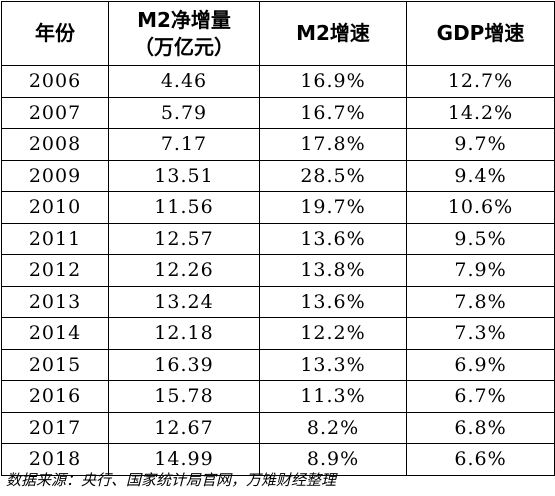  I want to click on cell-year: 2018, so click(55, 459).